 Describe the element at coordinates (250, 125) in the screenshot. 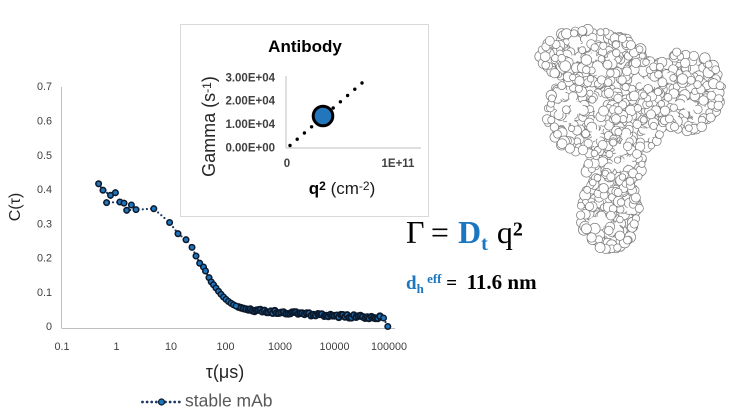

I see `svg-text: 1.00E+04` at that location.